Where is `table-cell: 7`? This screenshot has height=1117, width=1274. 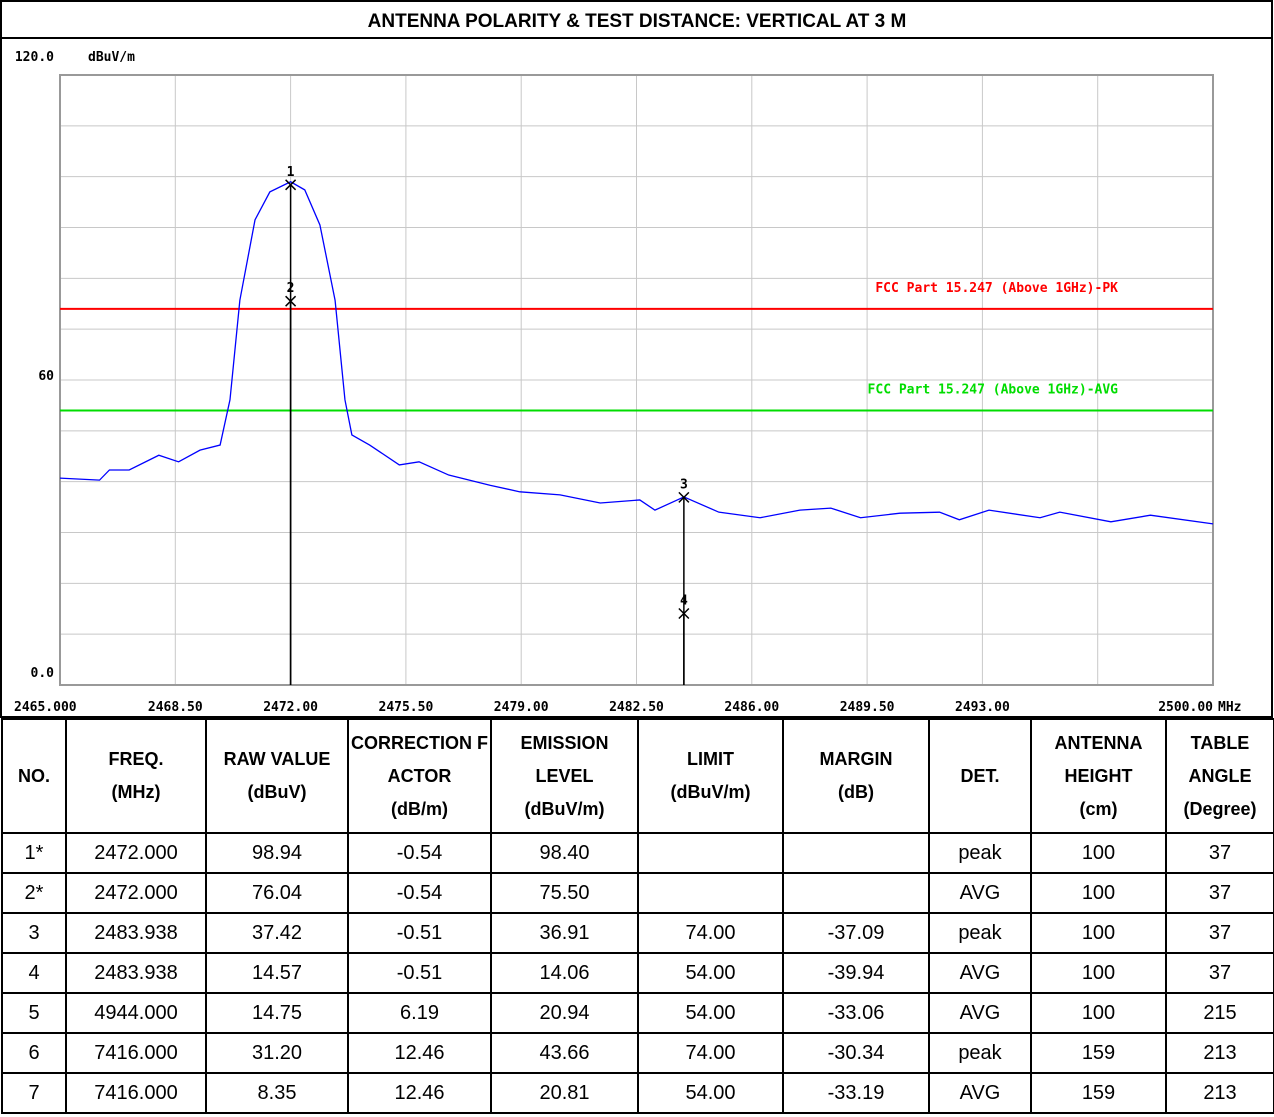 table-cell: 7 is located at coordinates (34, 1093).